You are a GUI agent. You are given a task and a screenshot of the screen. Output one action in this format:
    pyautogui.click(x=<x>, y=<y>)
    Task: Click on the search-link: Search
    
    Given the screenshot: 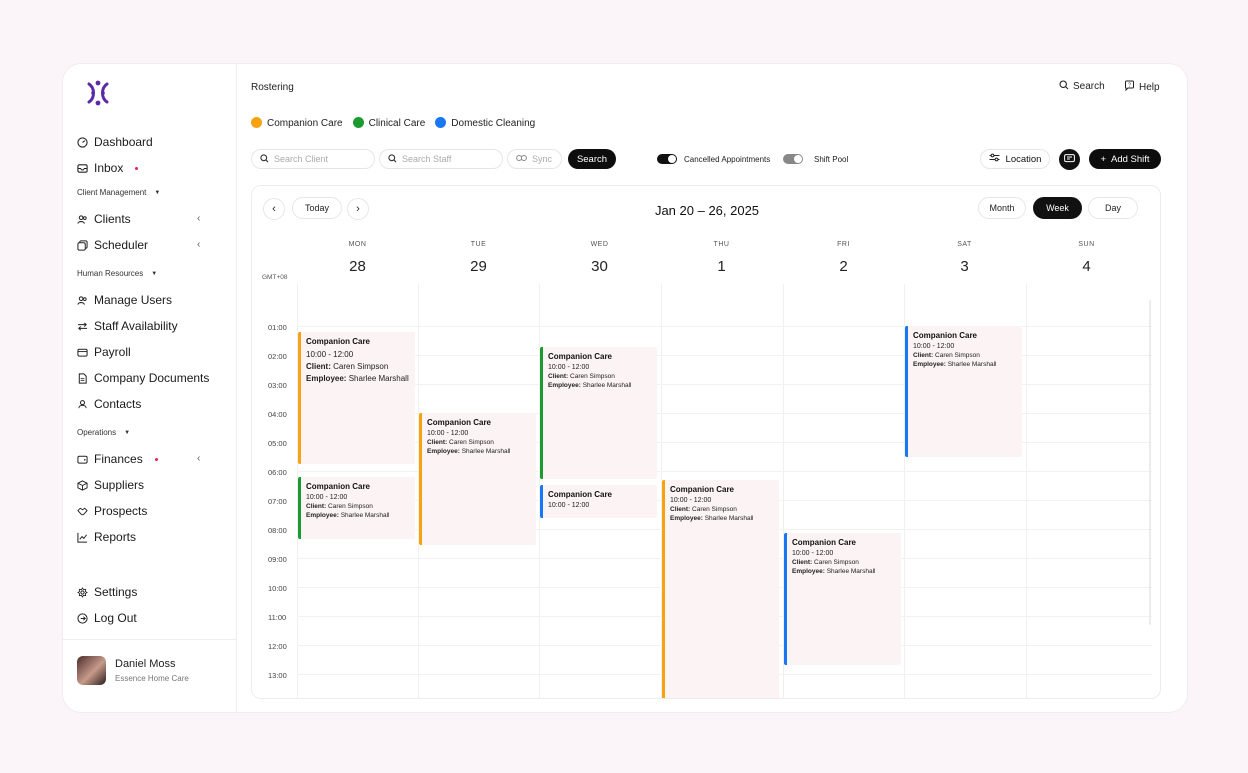 What is the action you would take?
    pyautogui.click(x=1082, y=86)
    